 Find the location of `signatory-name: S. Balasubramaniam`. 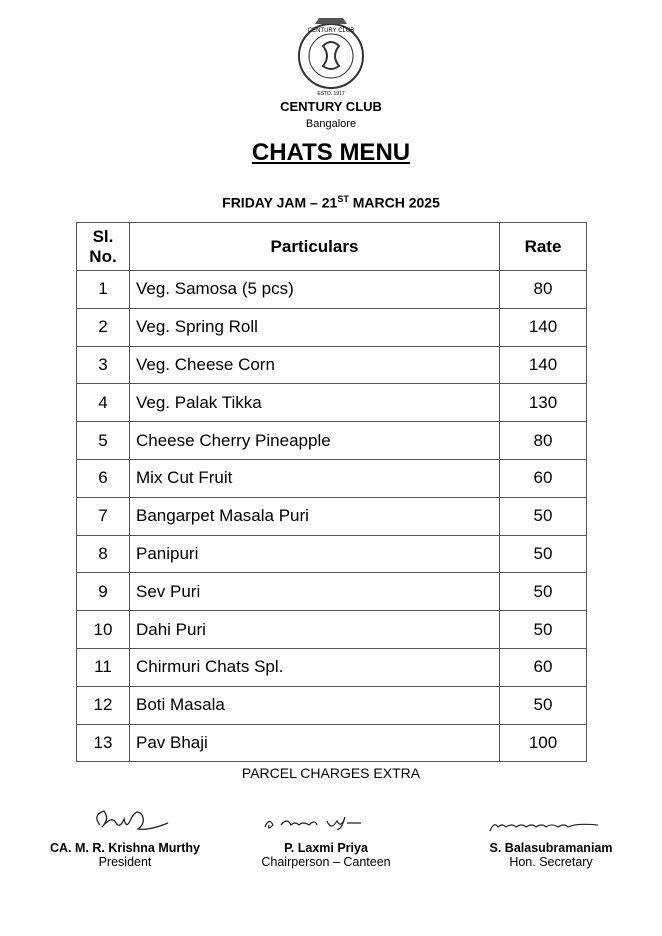

signatory-name: S. Balasubramaniam is located at coordinates (551, 848).